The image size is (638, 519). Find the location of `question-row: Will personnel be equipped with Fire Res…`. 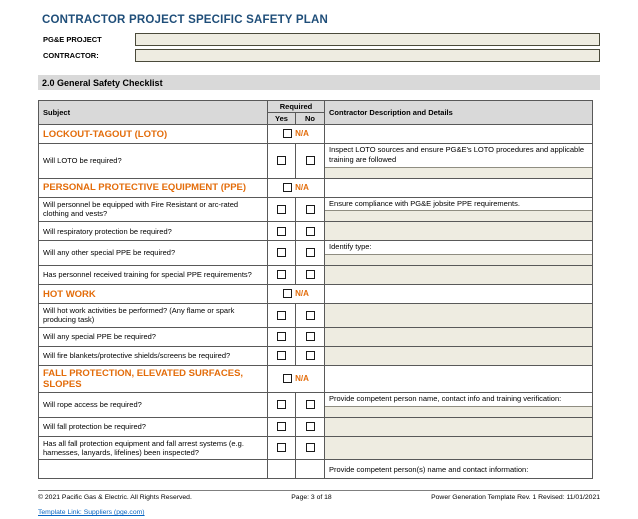

question-row: Will personnel be equipped with Fire Res… is located at coordinates (316, 209).